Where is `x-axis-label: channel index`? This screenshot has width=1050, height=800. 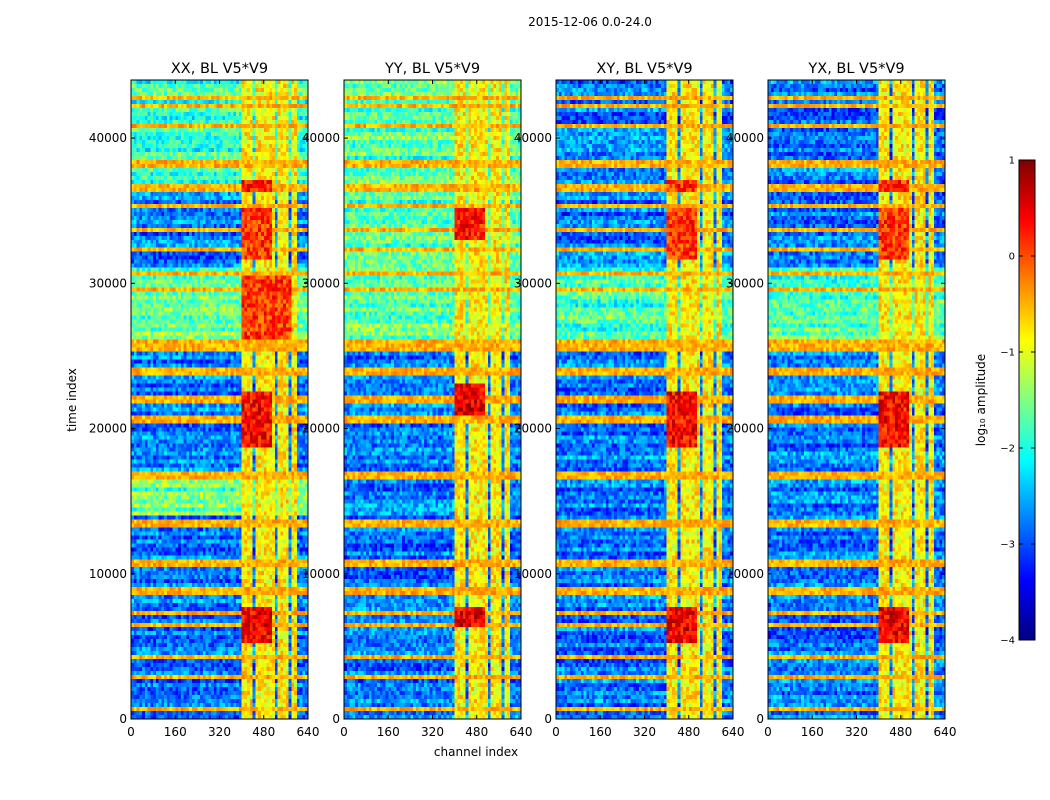
x-axis-label: channel index is located at coordinates (476, 752).